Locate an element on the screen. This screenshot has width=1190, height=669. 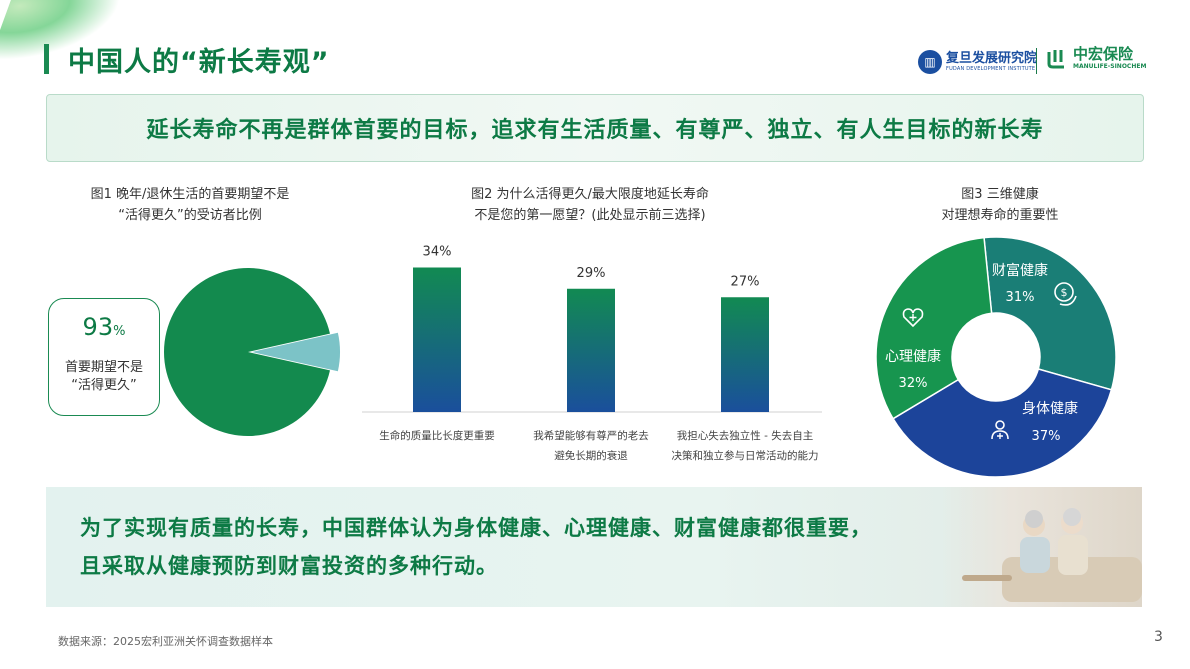
person-plus-icon is located at coordinates (1000, 425).